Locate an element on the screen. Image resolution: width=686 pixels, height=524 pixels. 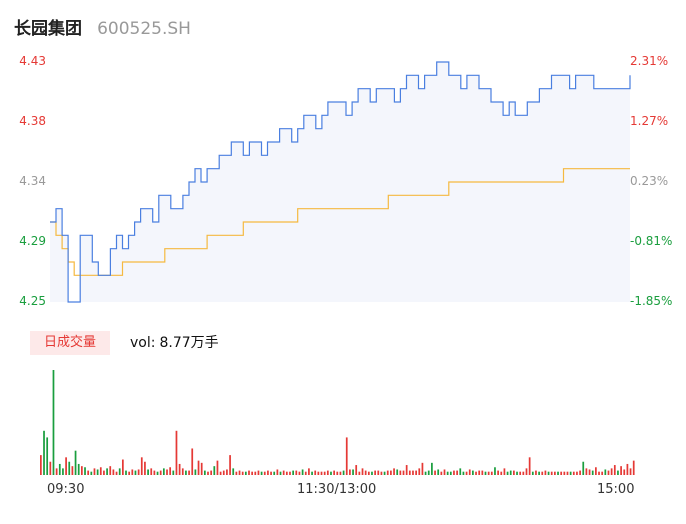
x-tick: 09:30 is located at coordinates (66, 489).